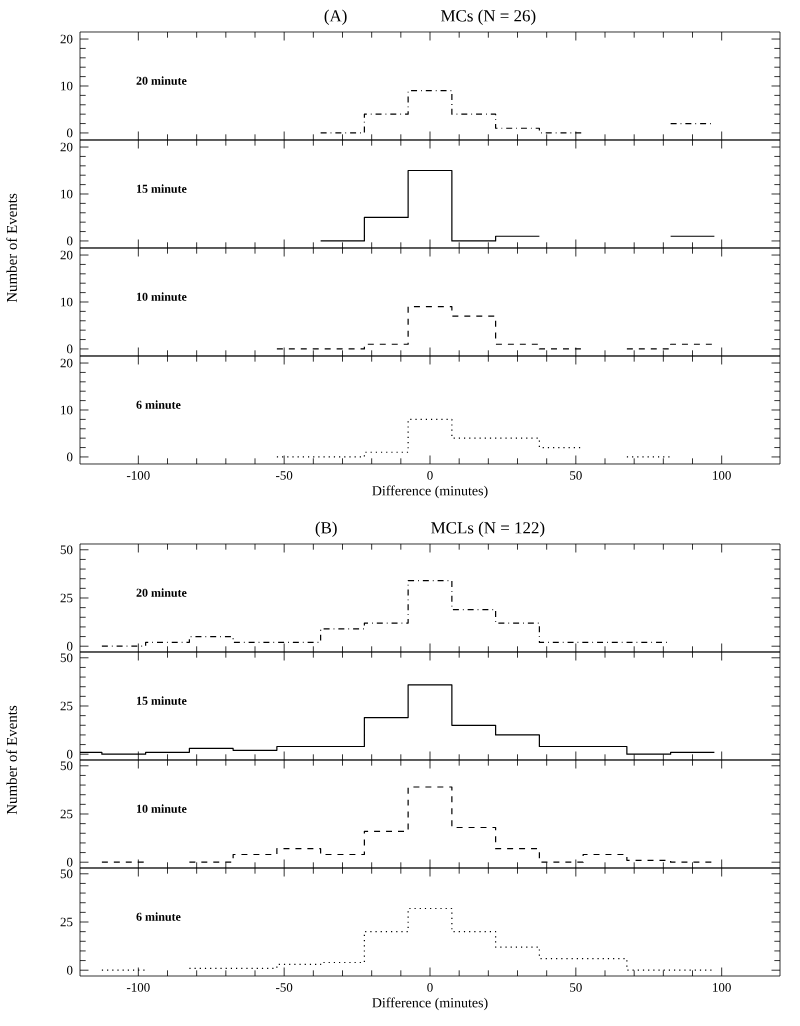 The height and width of the screenshot is (1026, 800). Describe the element at coordinates (335, 17) in the screenshot. I see `chart-title: (A)` at that location.